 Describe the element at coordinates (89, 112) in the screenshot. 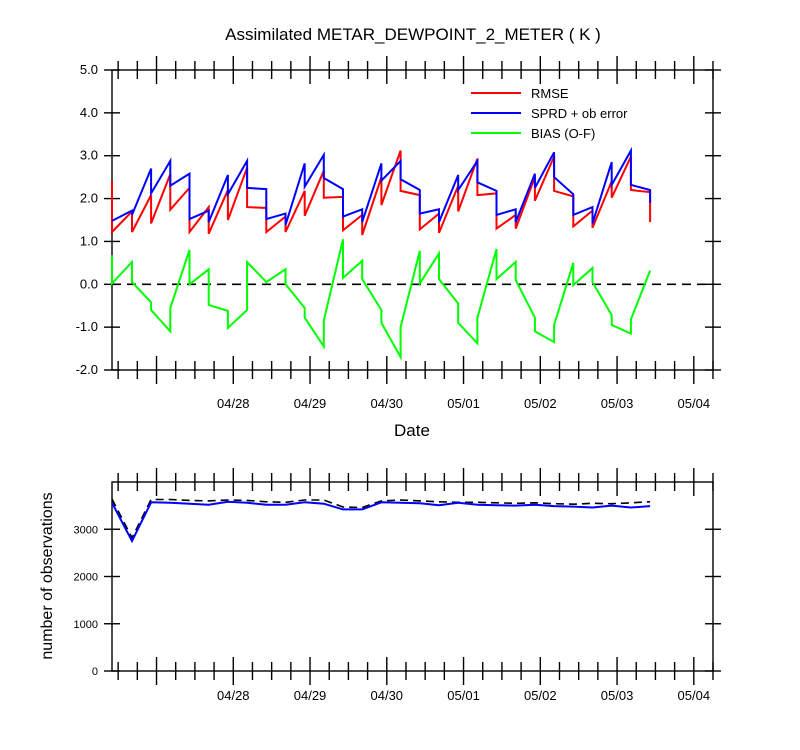

I see `top-y-tick-label: 4.0` at that location.